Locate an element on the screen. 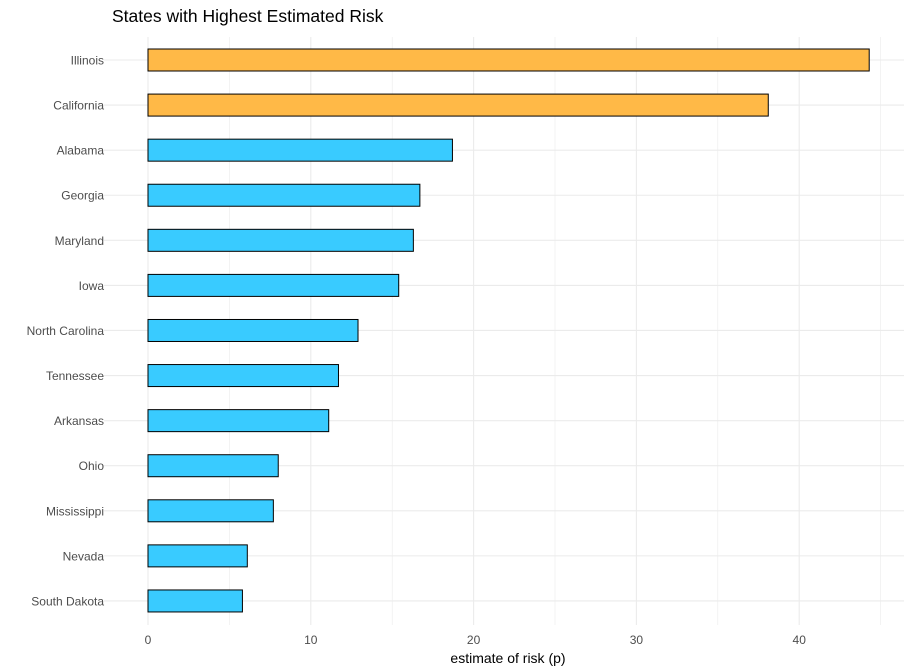 The height and width of the screenshot is (672, 912). bar-south-dakota is located at coordinates (195, 601).